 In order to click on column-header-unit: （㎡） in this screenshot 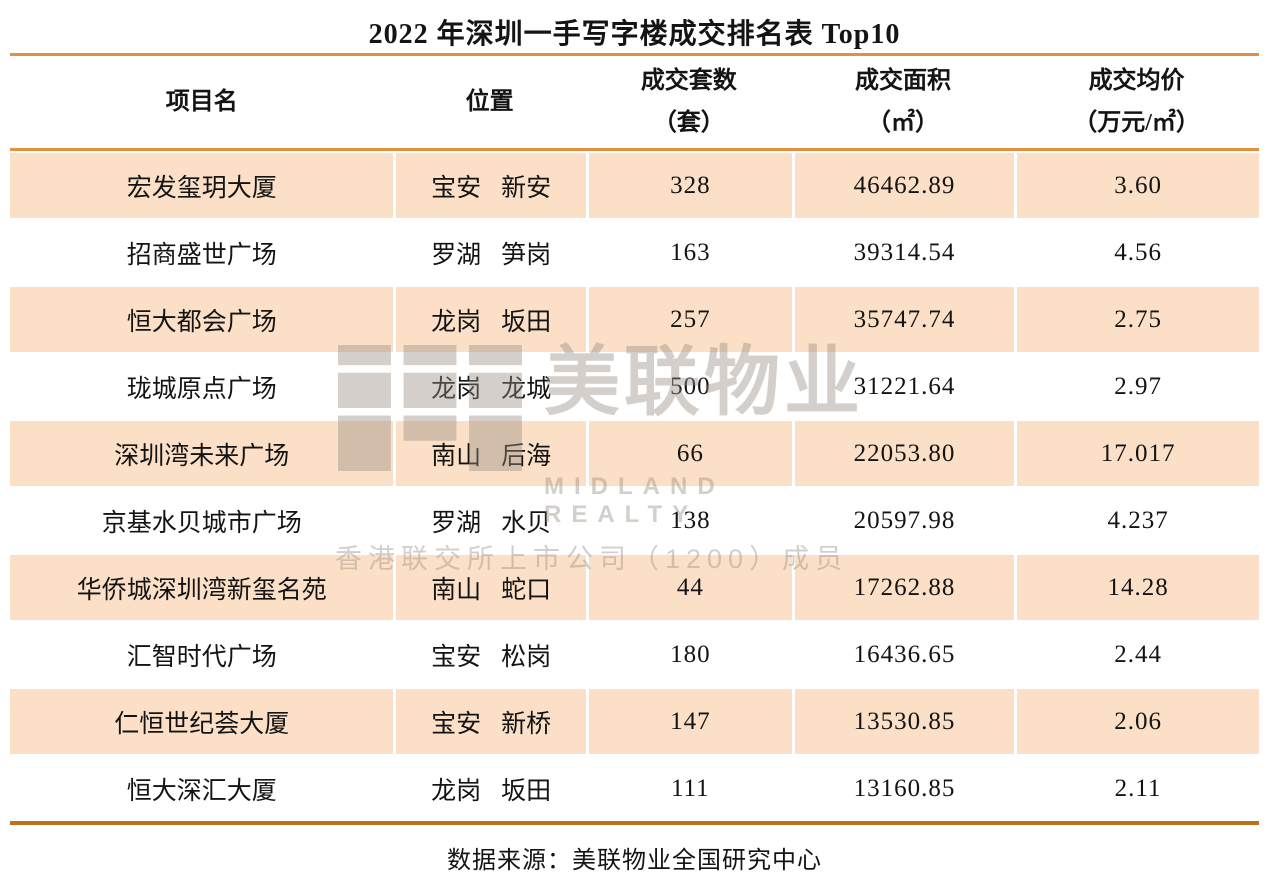, I will do `click(903, 123)`.